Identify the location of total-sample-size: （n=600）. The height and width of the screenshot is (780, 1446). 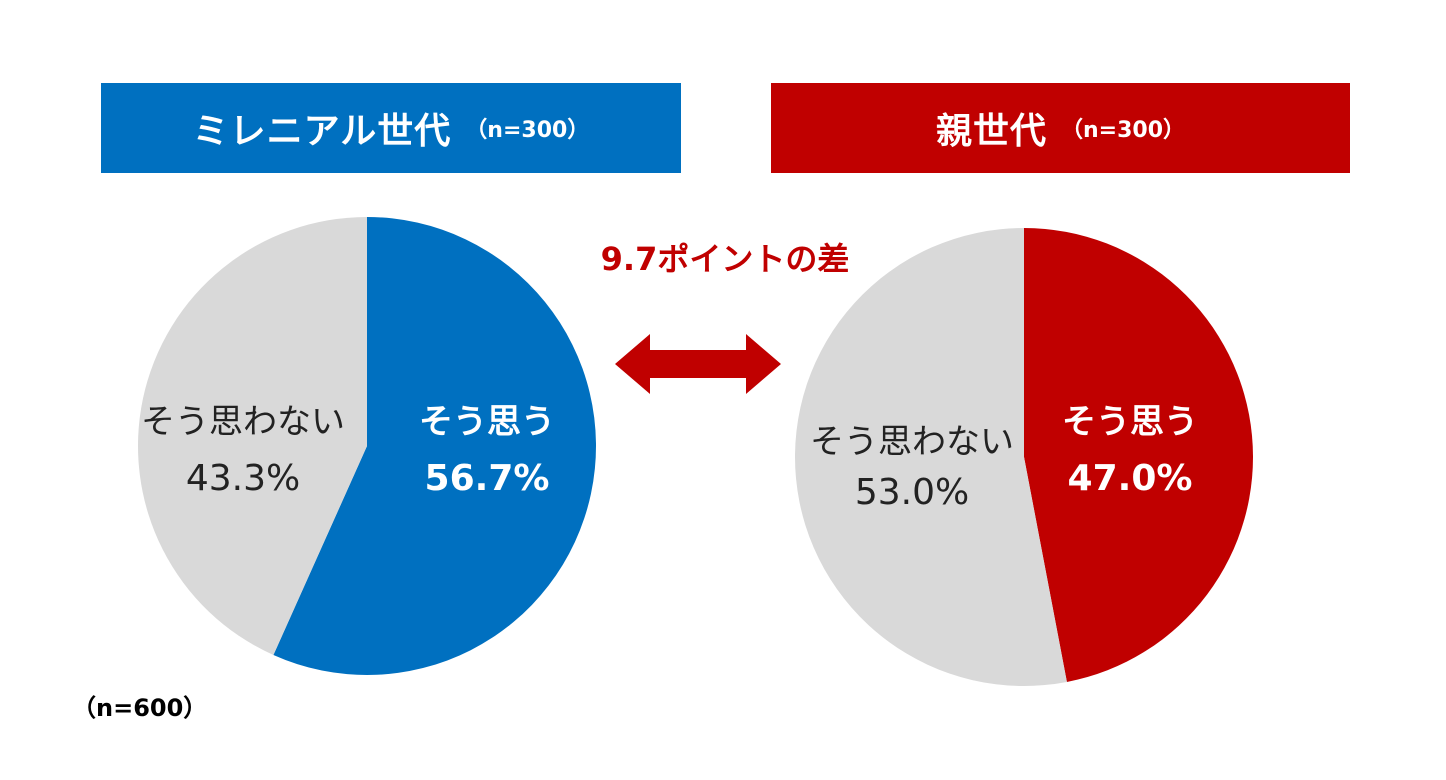
(140, 708).